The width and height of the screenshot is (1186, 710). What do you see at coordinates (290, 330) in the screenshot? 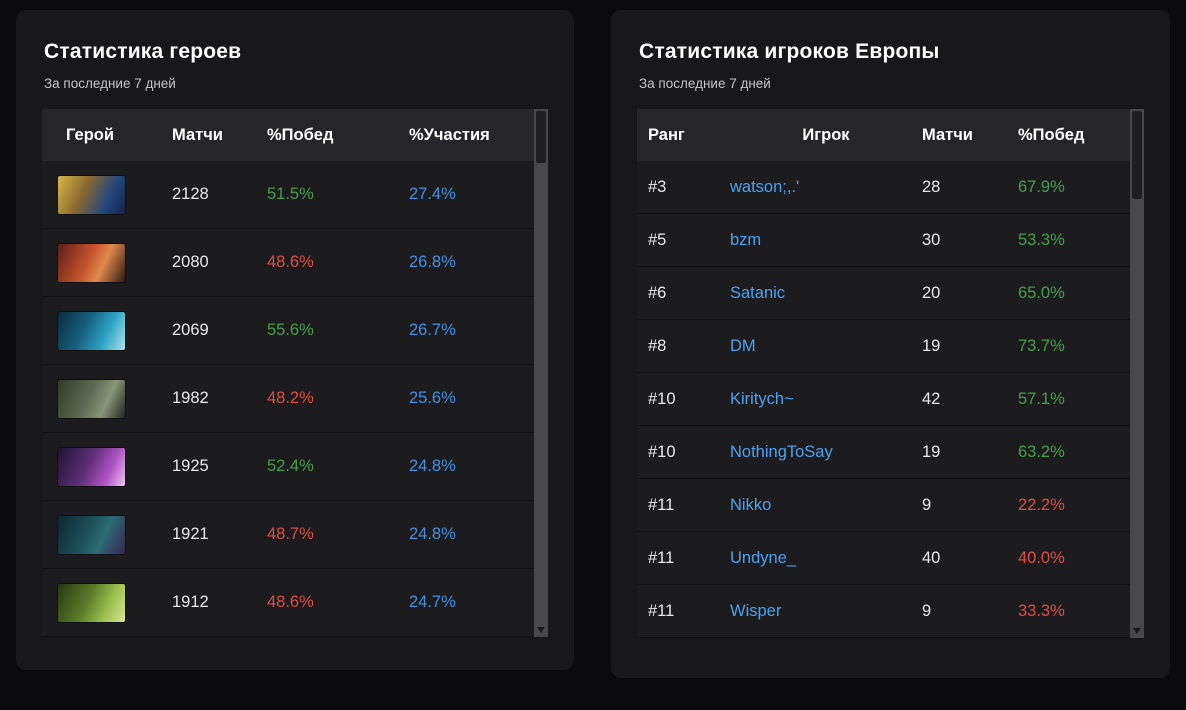
I see `winrate-value: 55.6%` at bounding box center [290, 330].